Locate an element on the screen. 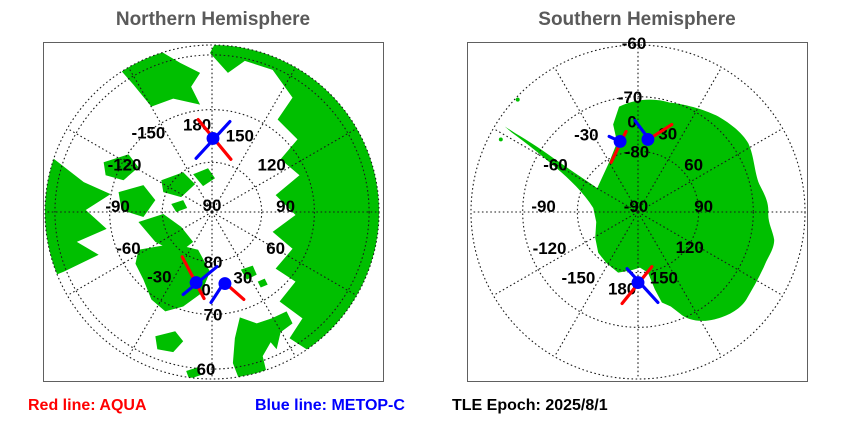  south-hemisphere-title: Southern Hemisphere is located at coordinates (637, 19).